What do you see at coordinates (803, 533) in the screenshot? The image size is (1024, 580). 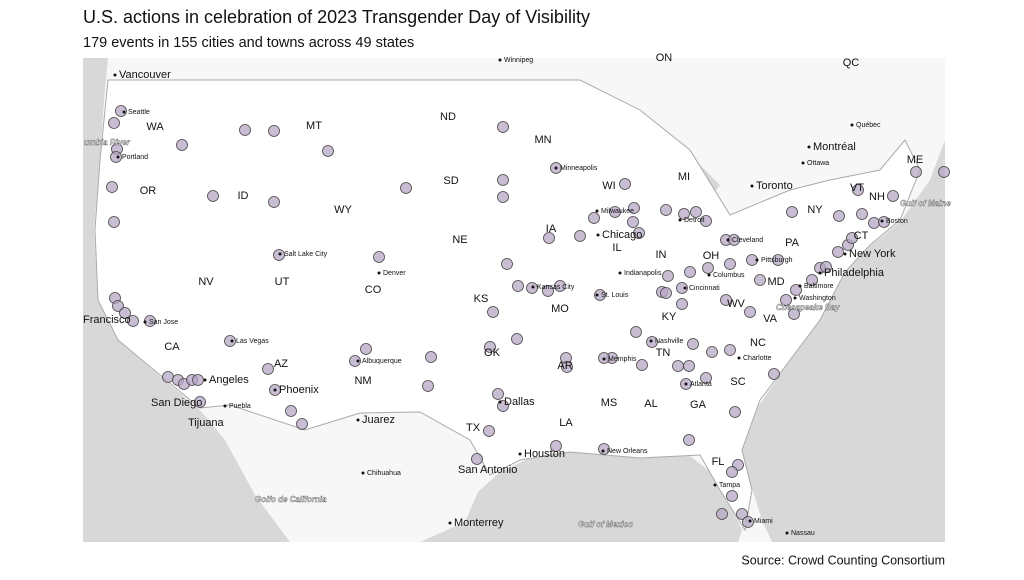 I see `city-label: Nassau` at bounding box center [803, 533].